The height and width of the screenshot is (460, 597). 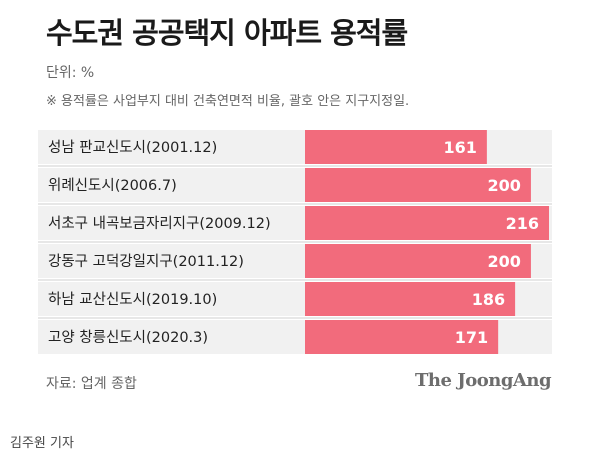 I want to click on category-label: 고양 창릉신도시(2020.3), so click(x=128, y=337).